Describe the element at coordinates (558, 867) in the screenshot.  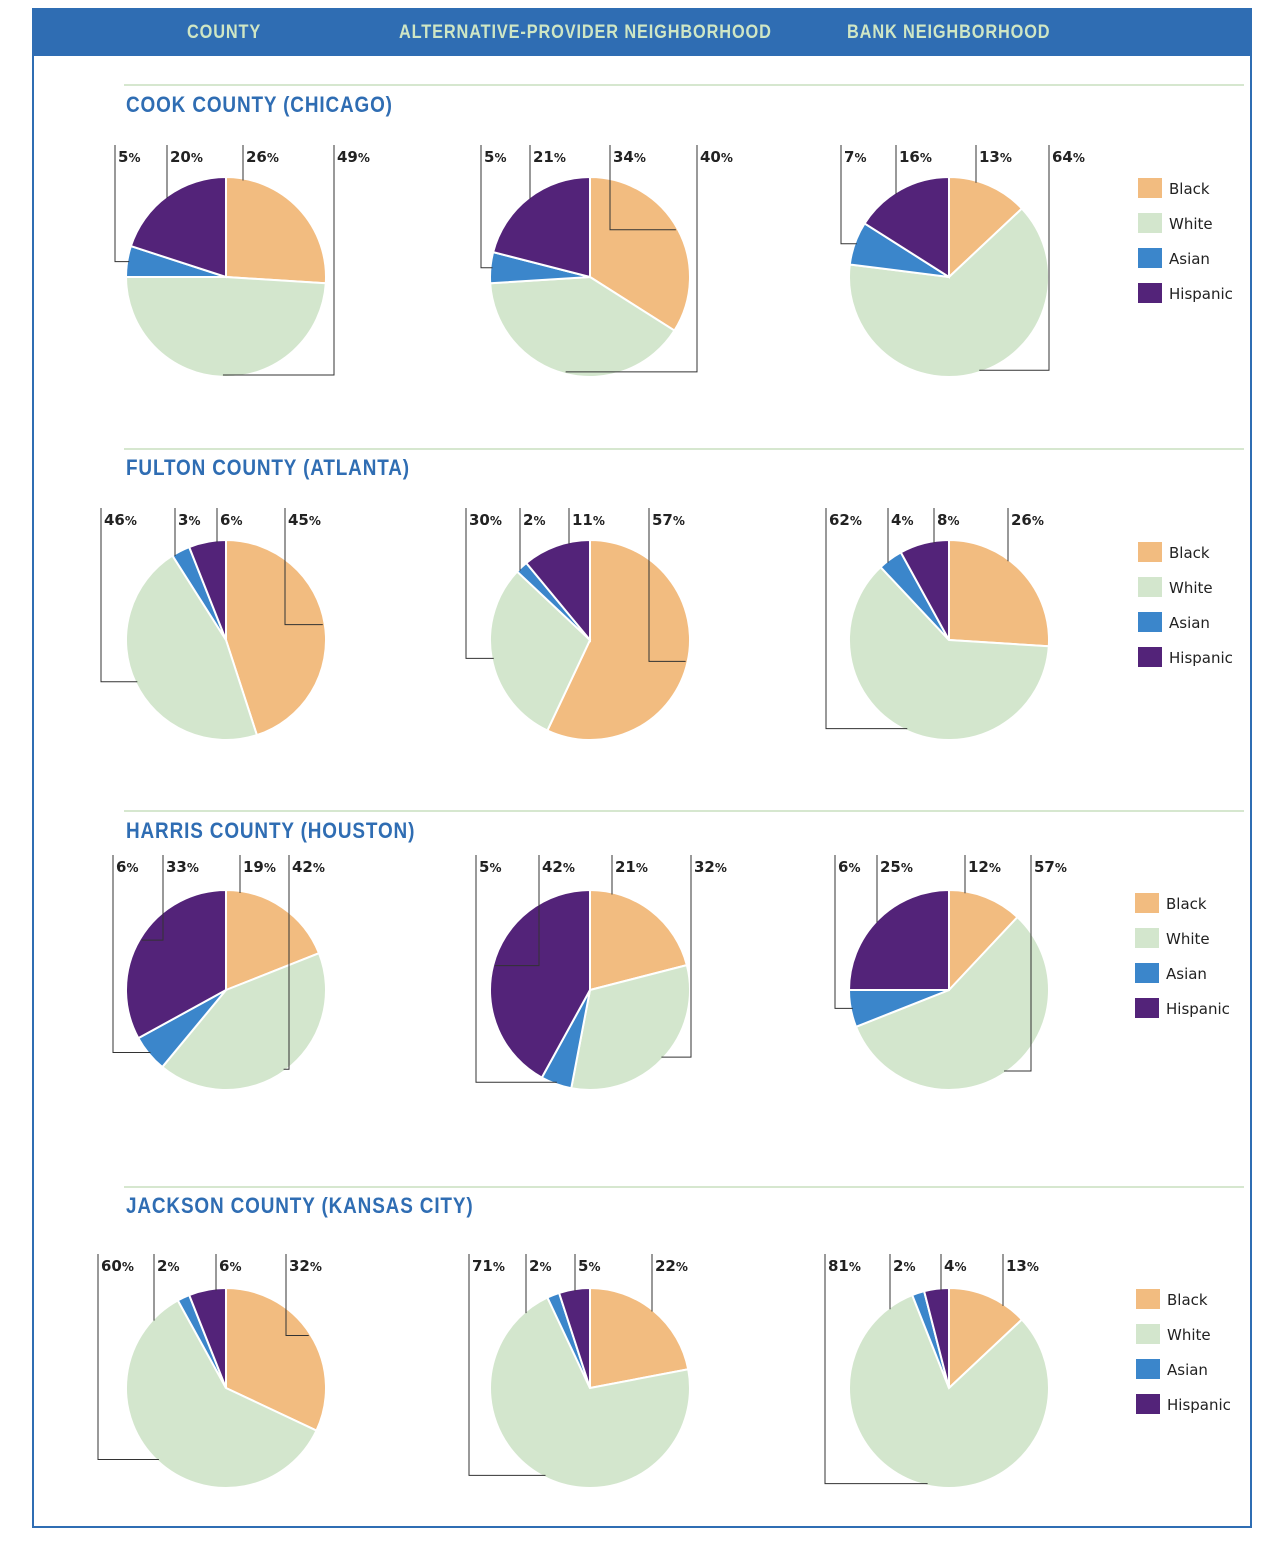
I see `data-label-hispanic: 42%` at that location.